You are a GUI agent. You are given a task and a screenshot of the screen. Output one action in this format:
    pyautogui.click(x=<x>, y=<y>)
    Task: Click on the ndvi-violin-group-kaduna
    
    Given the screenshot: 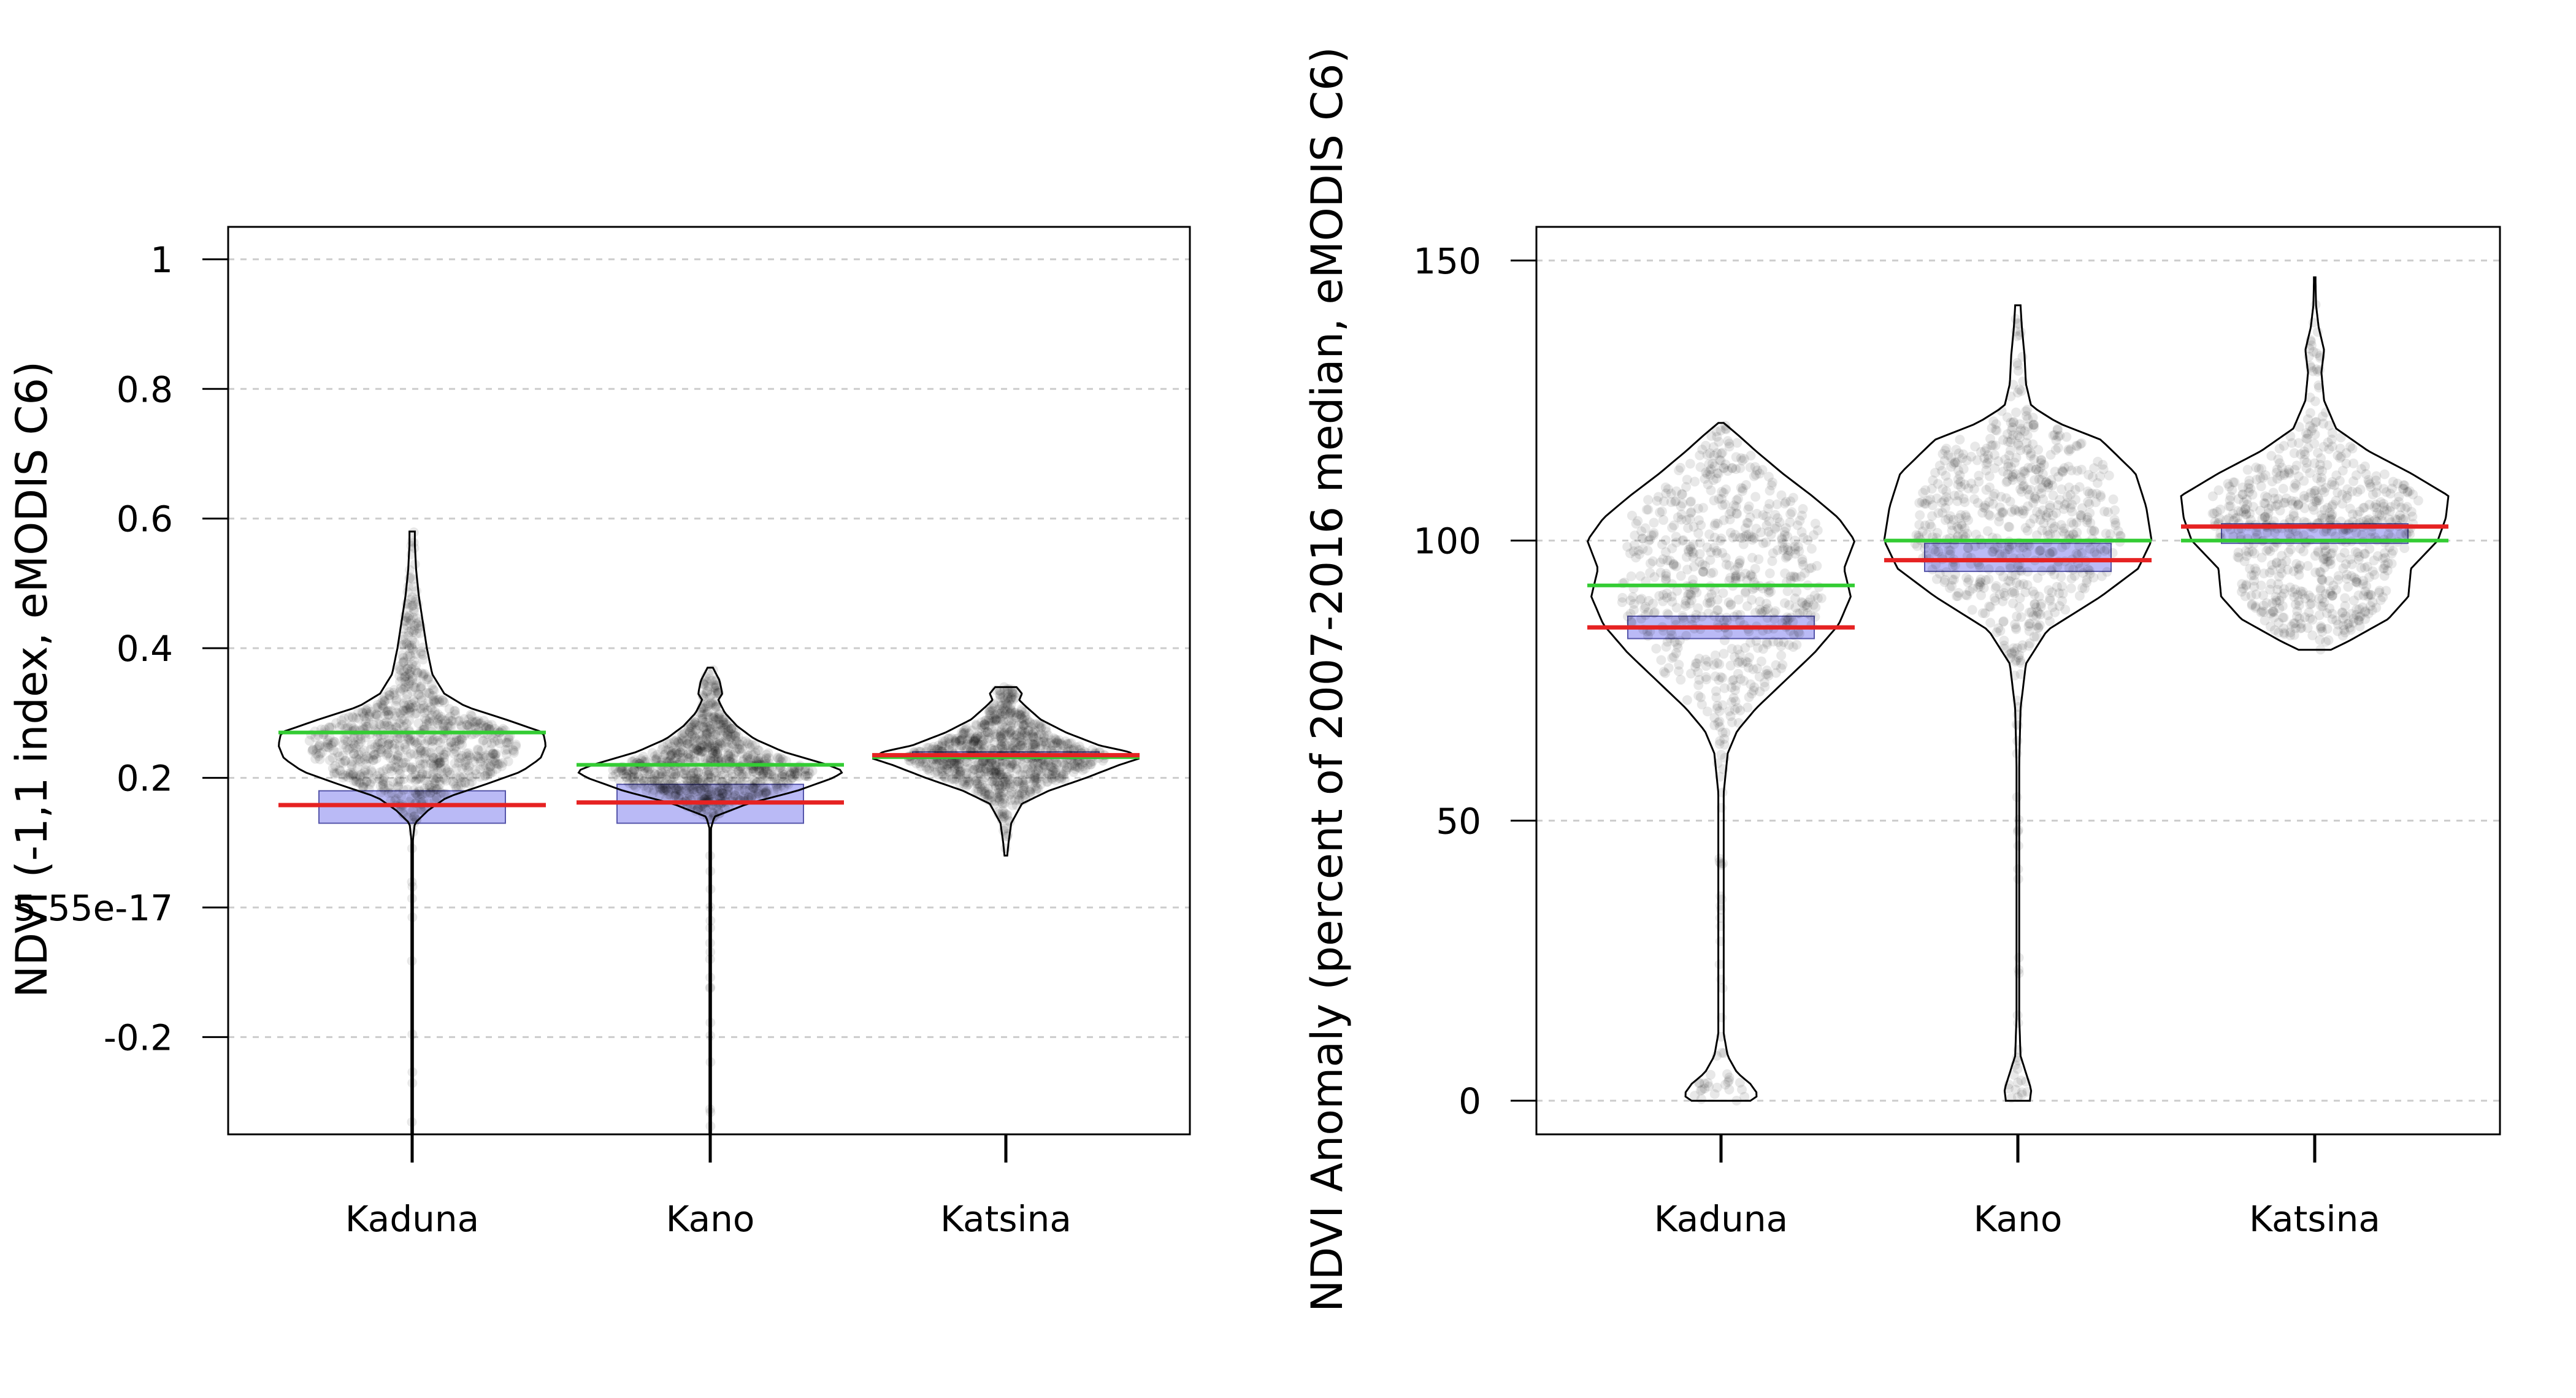 What is the action you would take?
    pyautogui.click(x=412, y=832)
    